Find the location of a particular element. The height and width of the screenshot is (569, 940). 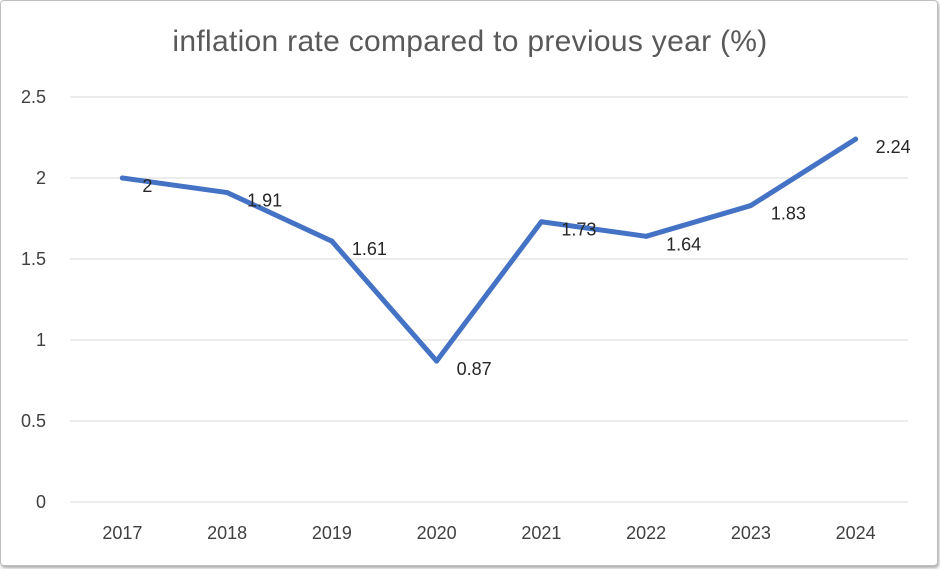

data-label: 2.24 is located at coordinates (893, 147).